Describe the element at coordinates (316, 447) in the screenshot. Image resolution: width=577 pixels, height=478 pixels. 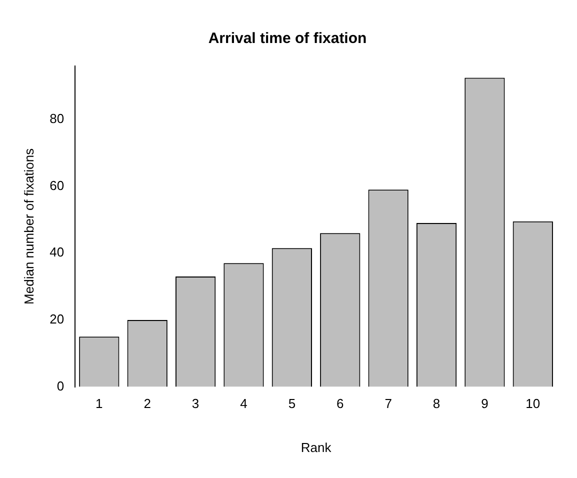
I see `x-axis-title: Rank` at that location.